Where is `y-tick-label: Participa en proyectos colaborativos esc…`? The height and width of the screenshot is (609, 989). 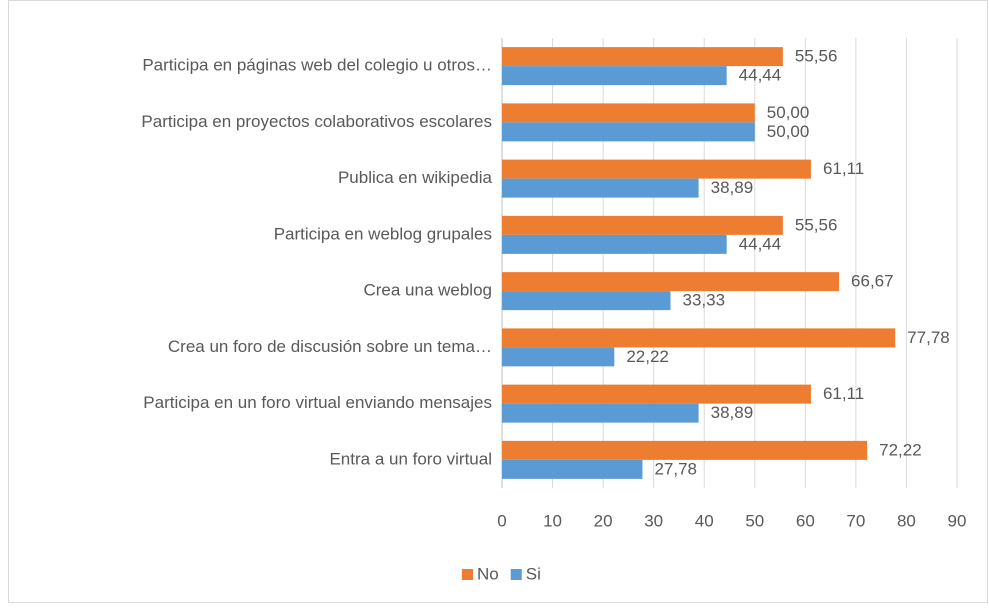
y-tick-label: Participa en proyectos colaborativos esc… is located at coordinates (316, 121).